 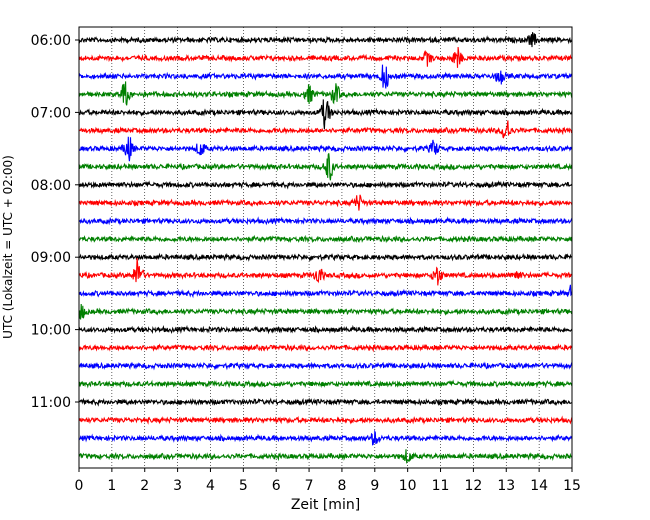 What do you see at coordinates (79, 486) in the screenshot?
I see `x-tick-label: 0` at bounding box center [79, 486].